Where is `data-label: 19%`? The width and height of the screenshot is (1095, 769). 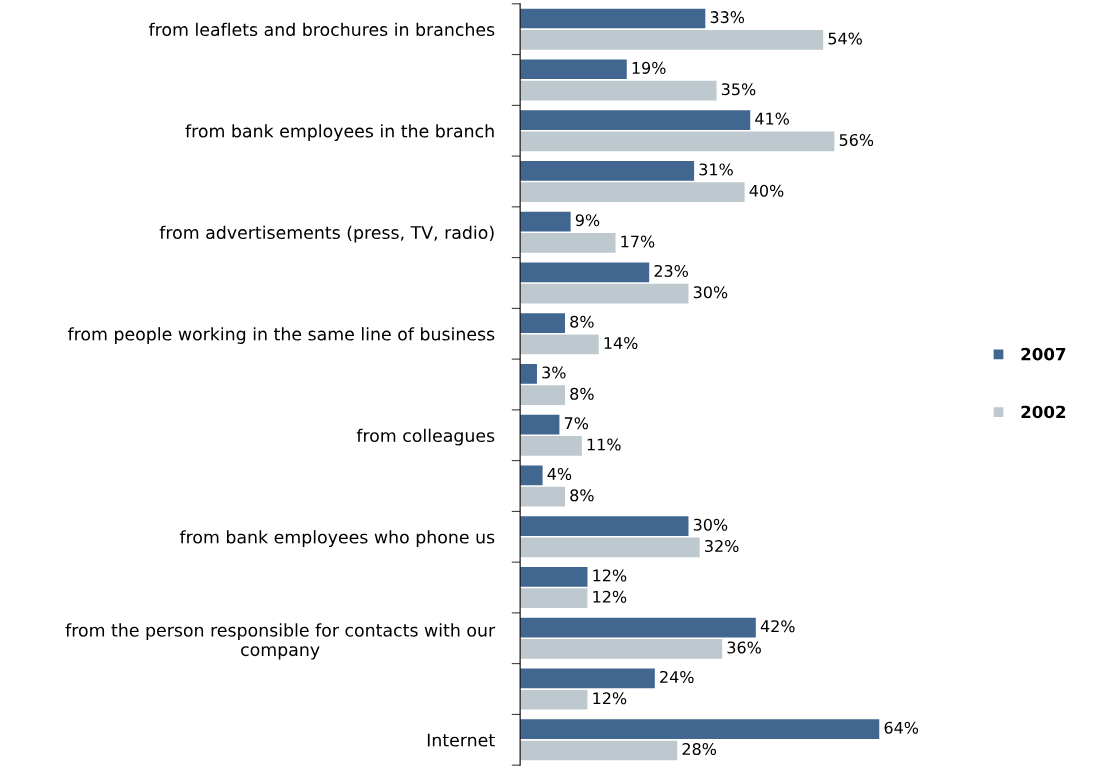 data-label: 19% is located at coordinates (649, 67).